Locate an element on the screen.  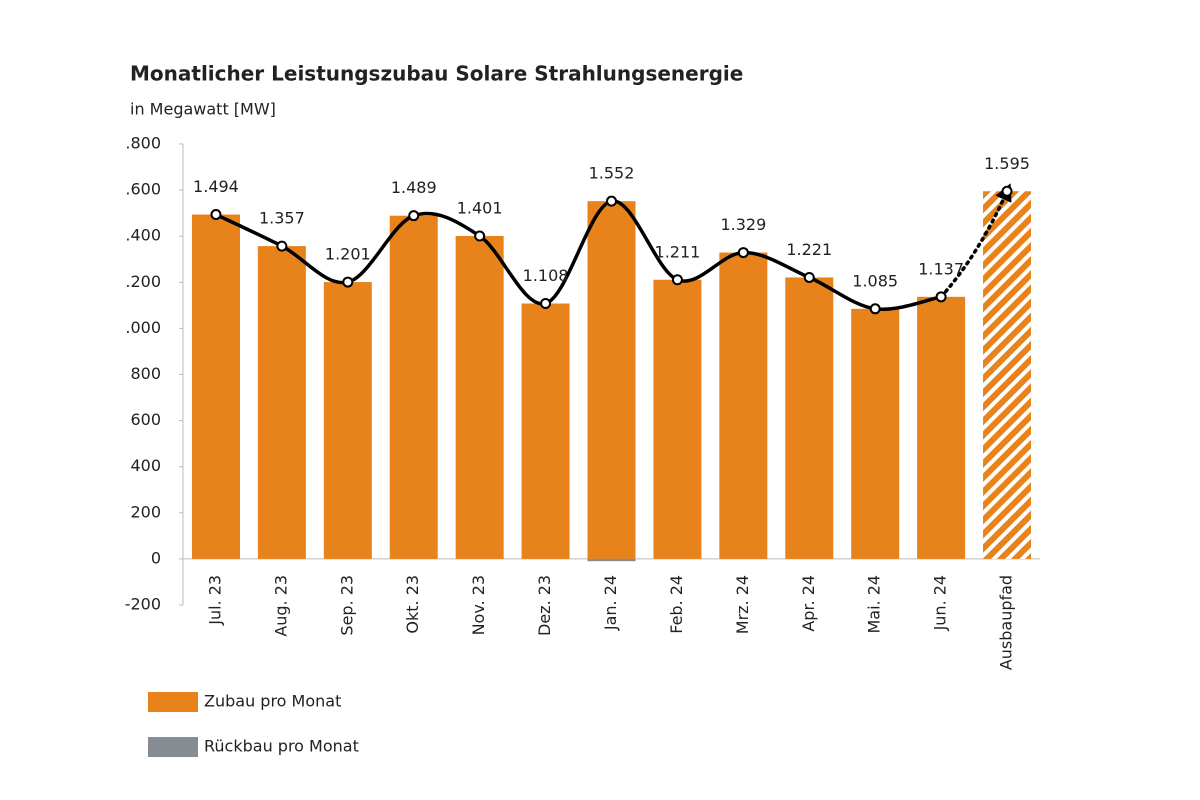
value-label: 1.489 is located at coordinates (414, 187).